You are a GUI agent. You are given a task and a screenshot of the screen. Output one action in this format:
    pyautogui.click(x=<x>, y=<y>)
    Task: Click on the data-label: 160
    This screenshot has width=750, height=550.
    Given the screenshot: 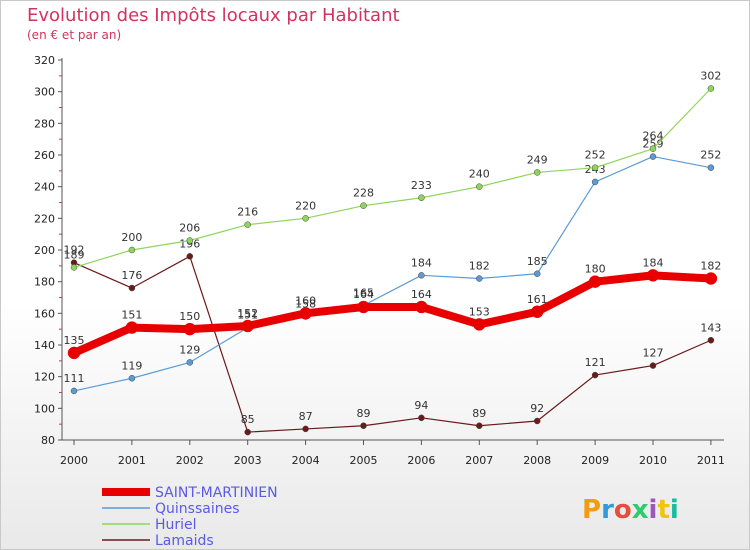 What is the action you would take?
    pyautogui.click(x=305, y=300)
    